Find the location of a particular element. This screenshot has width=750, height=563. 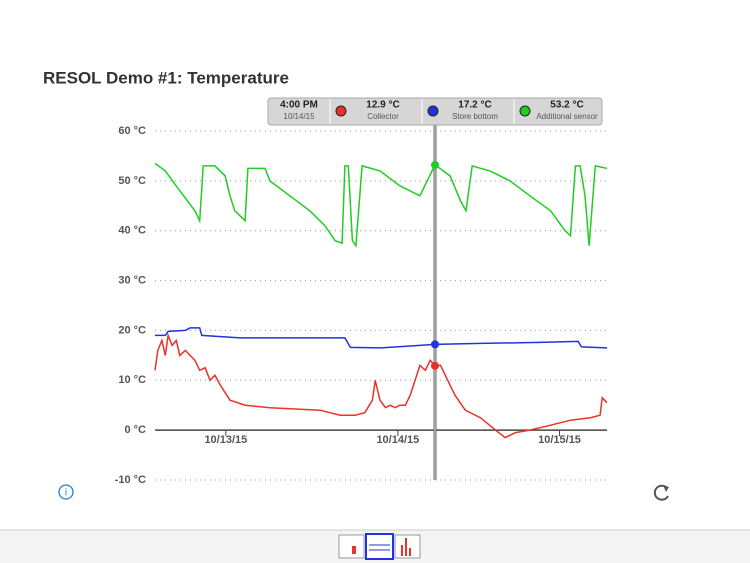

cursor-value: 17.2 °C is located at coordinates (474, 105).